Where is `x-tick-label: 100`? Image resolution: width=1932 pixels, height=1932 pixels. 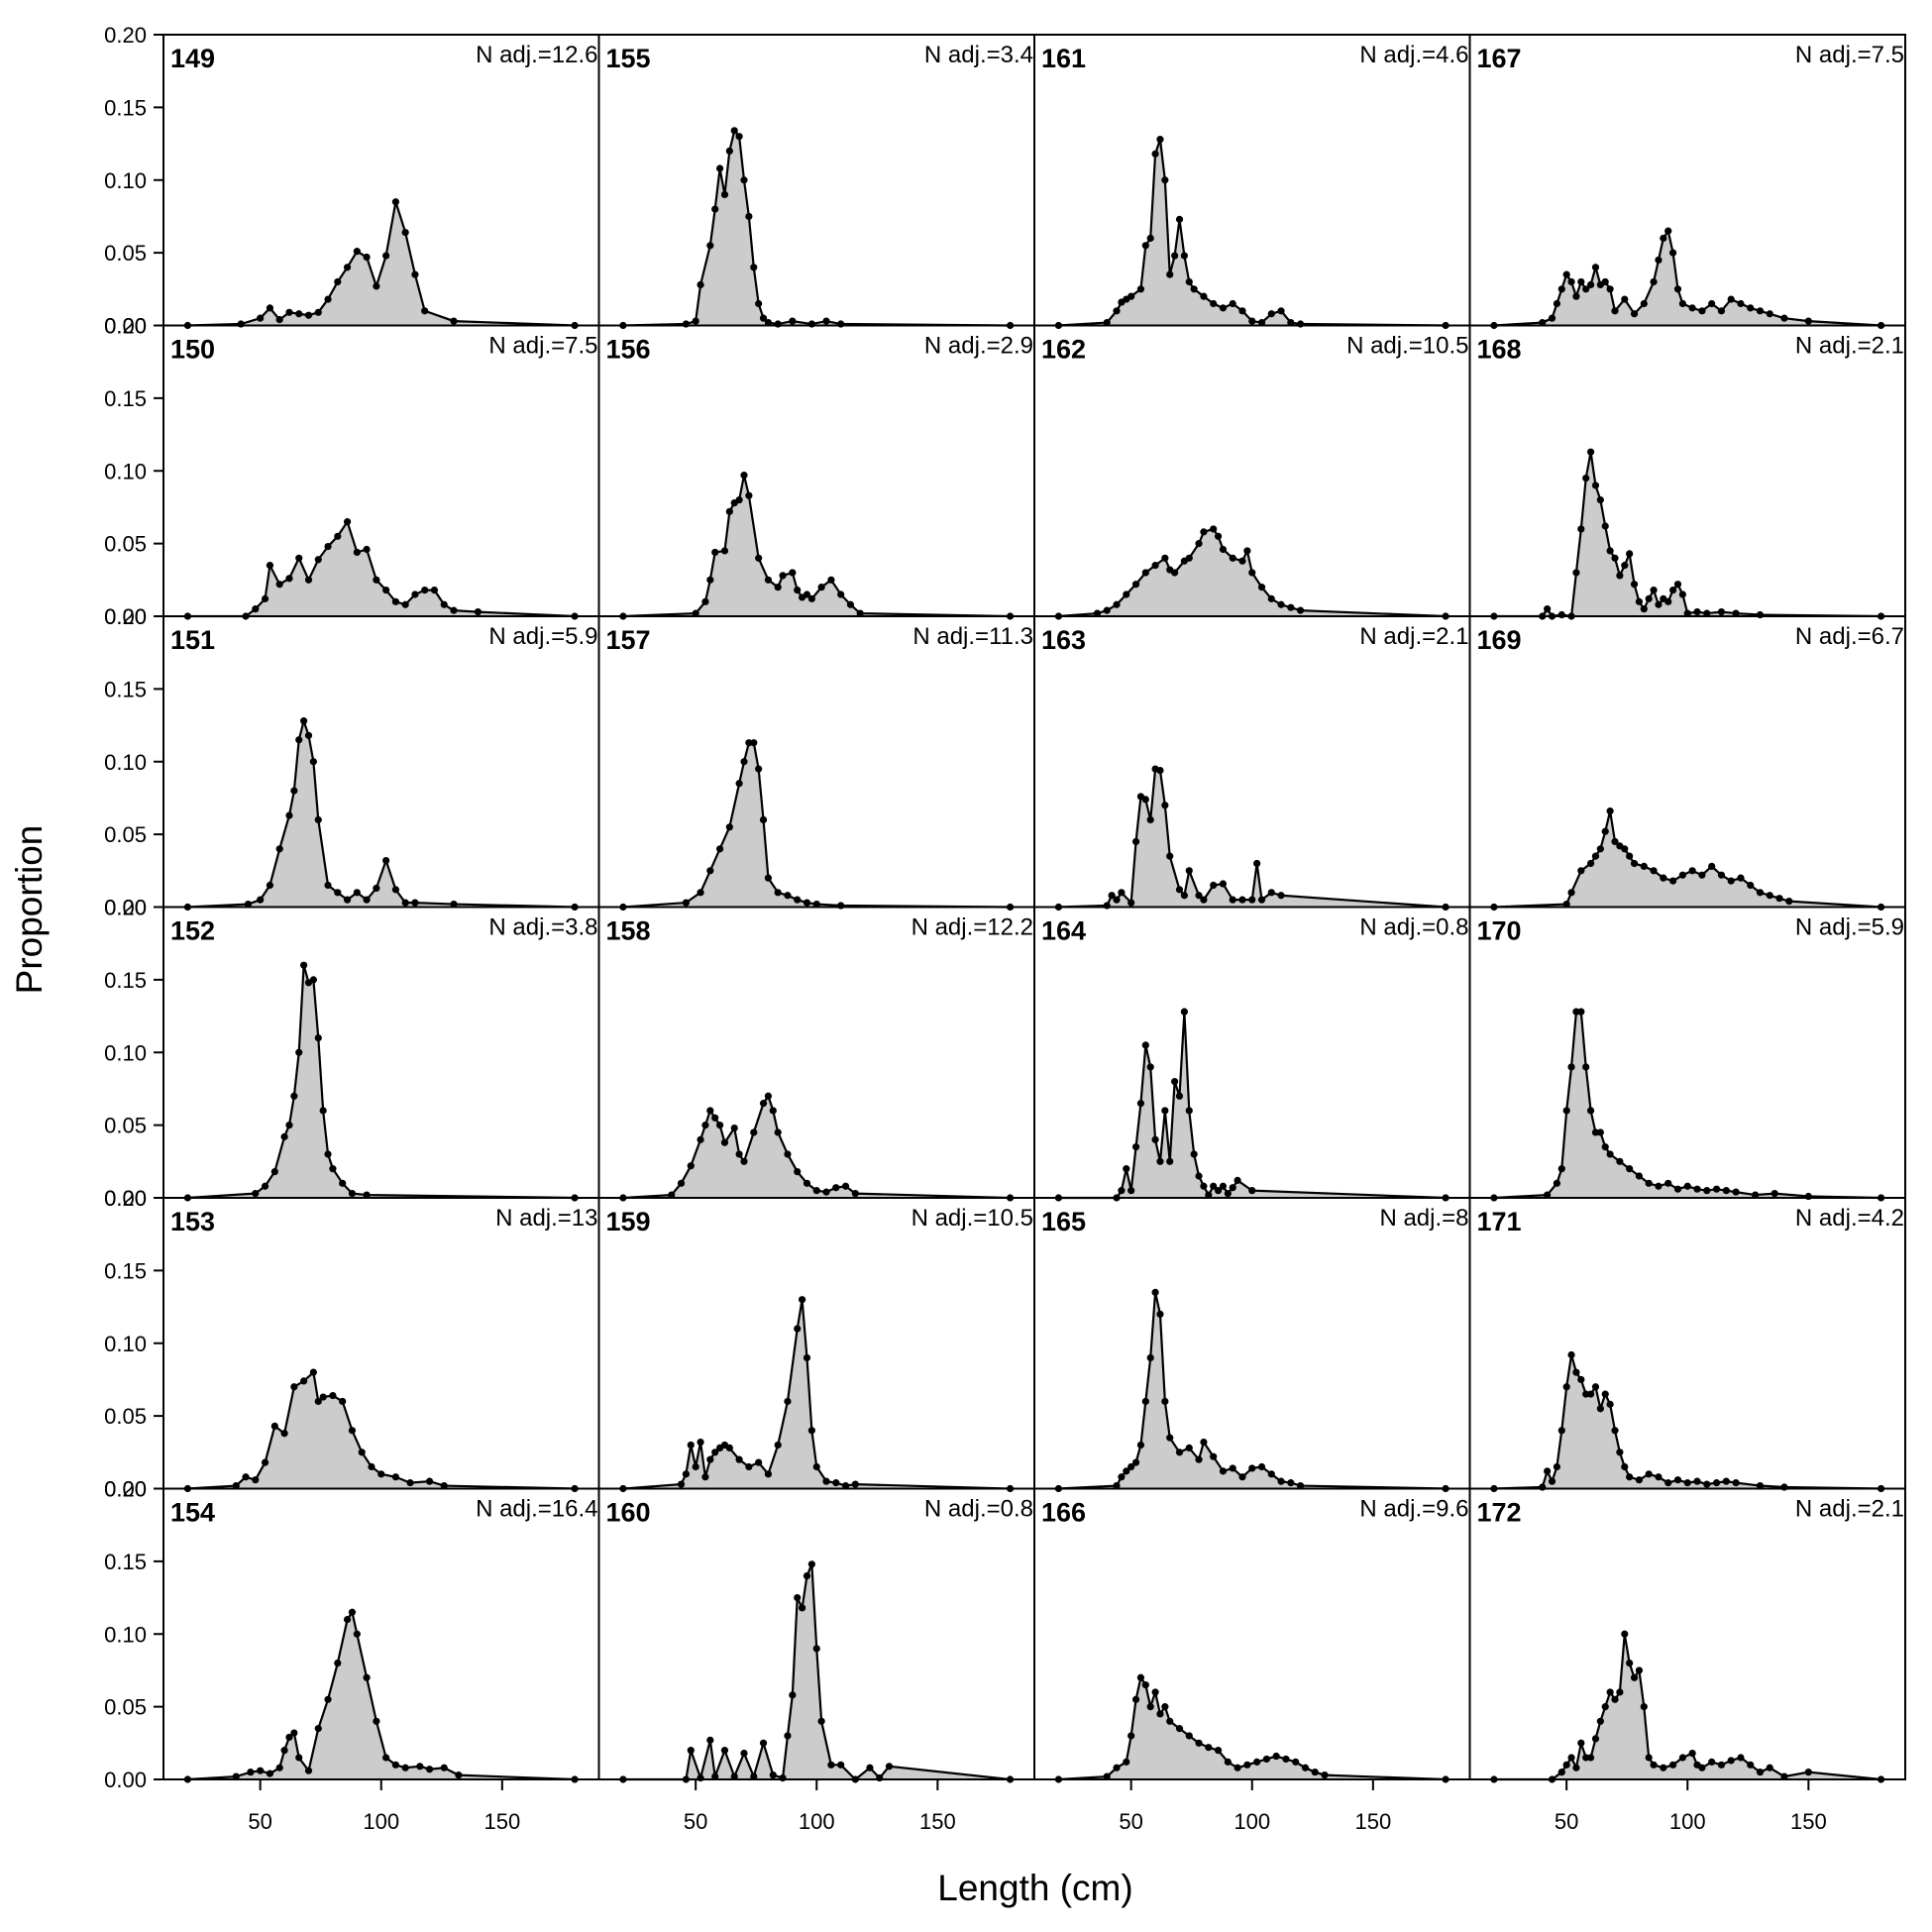 x-tick-label: 100 is located at coordinates (381, 1821).